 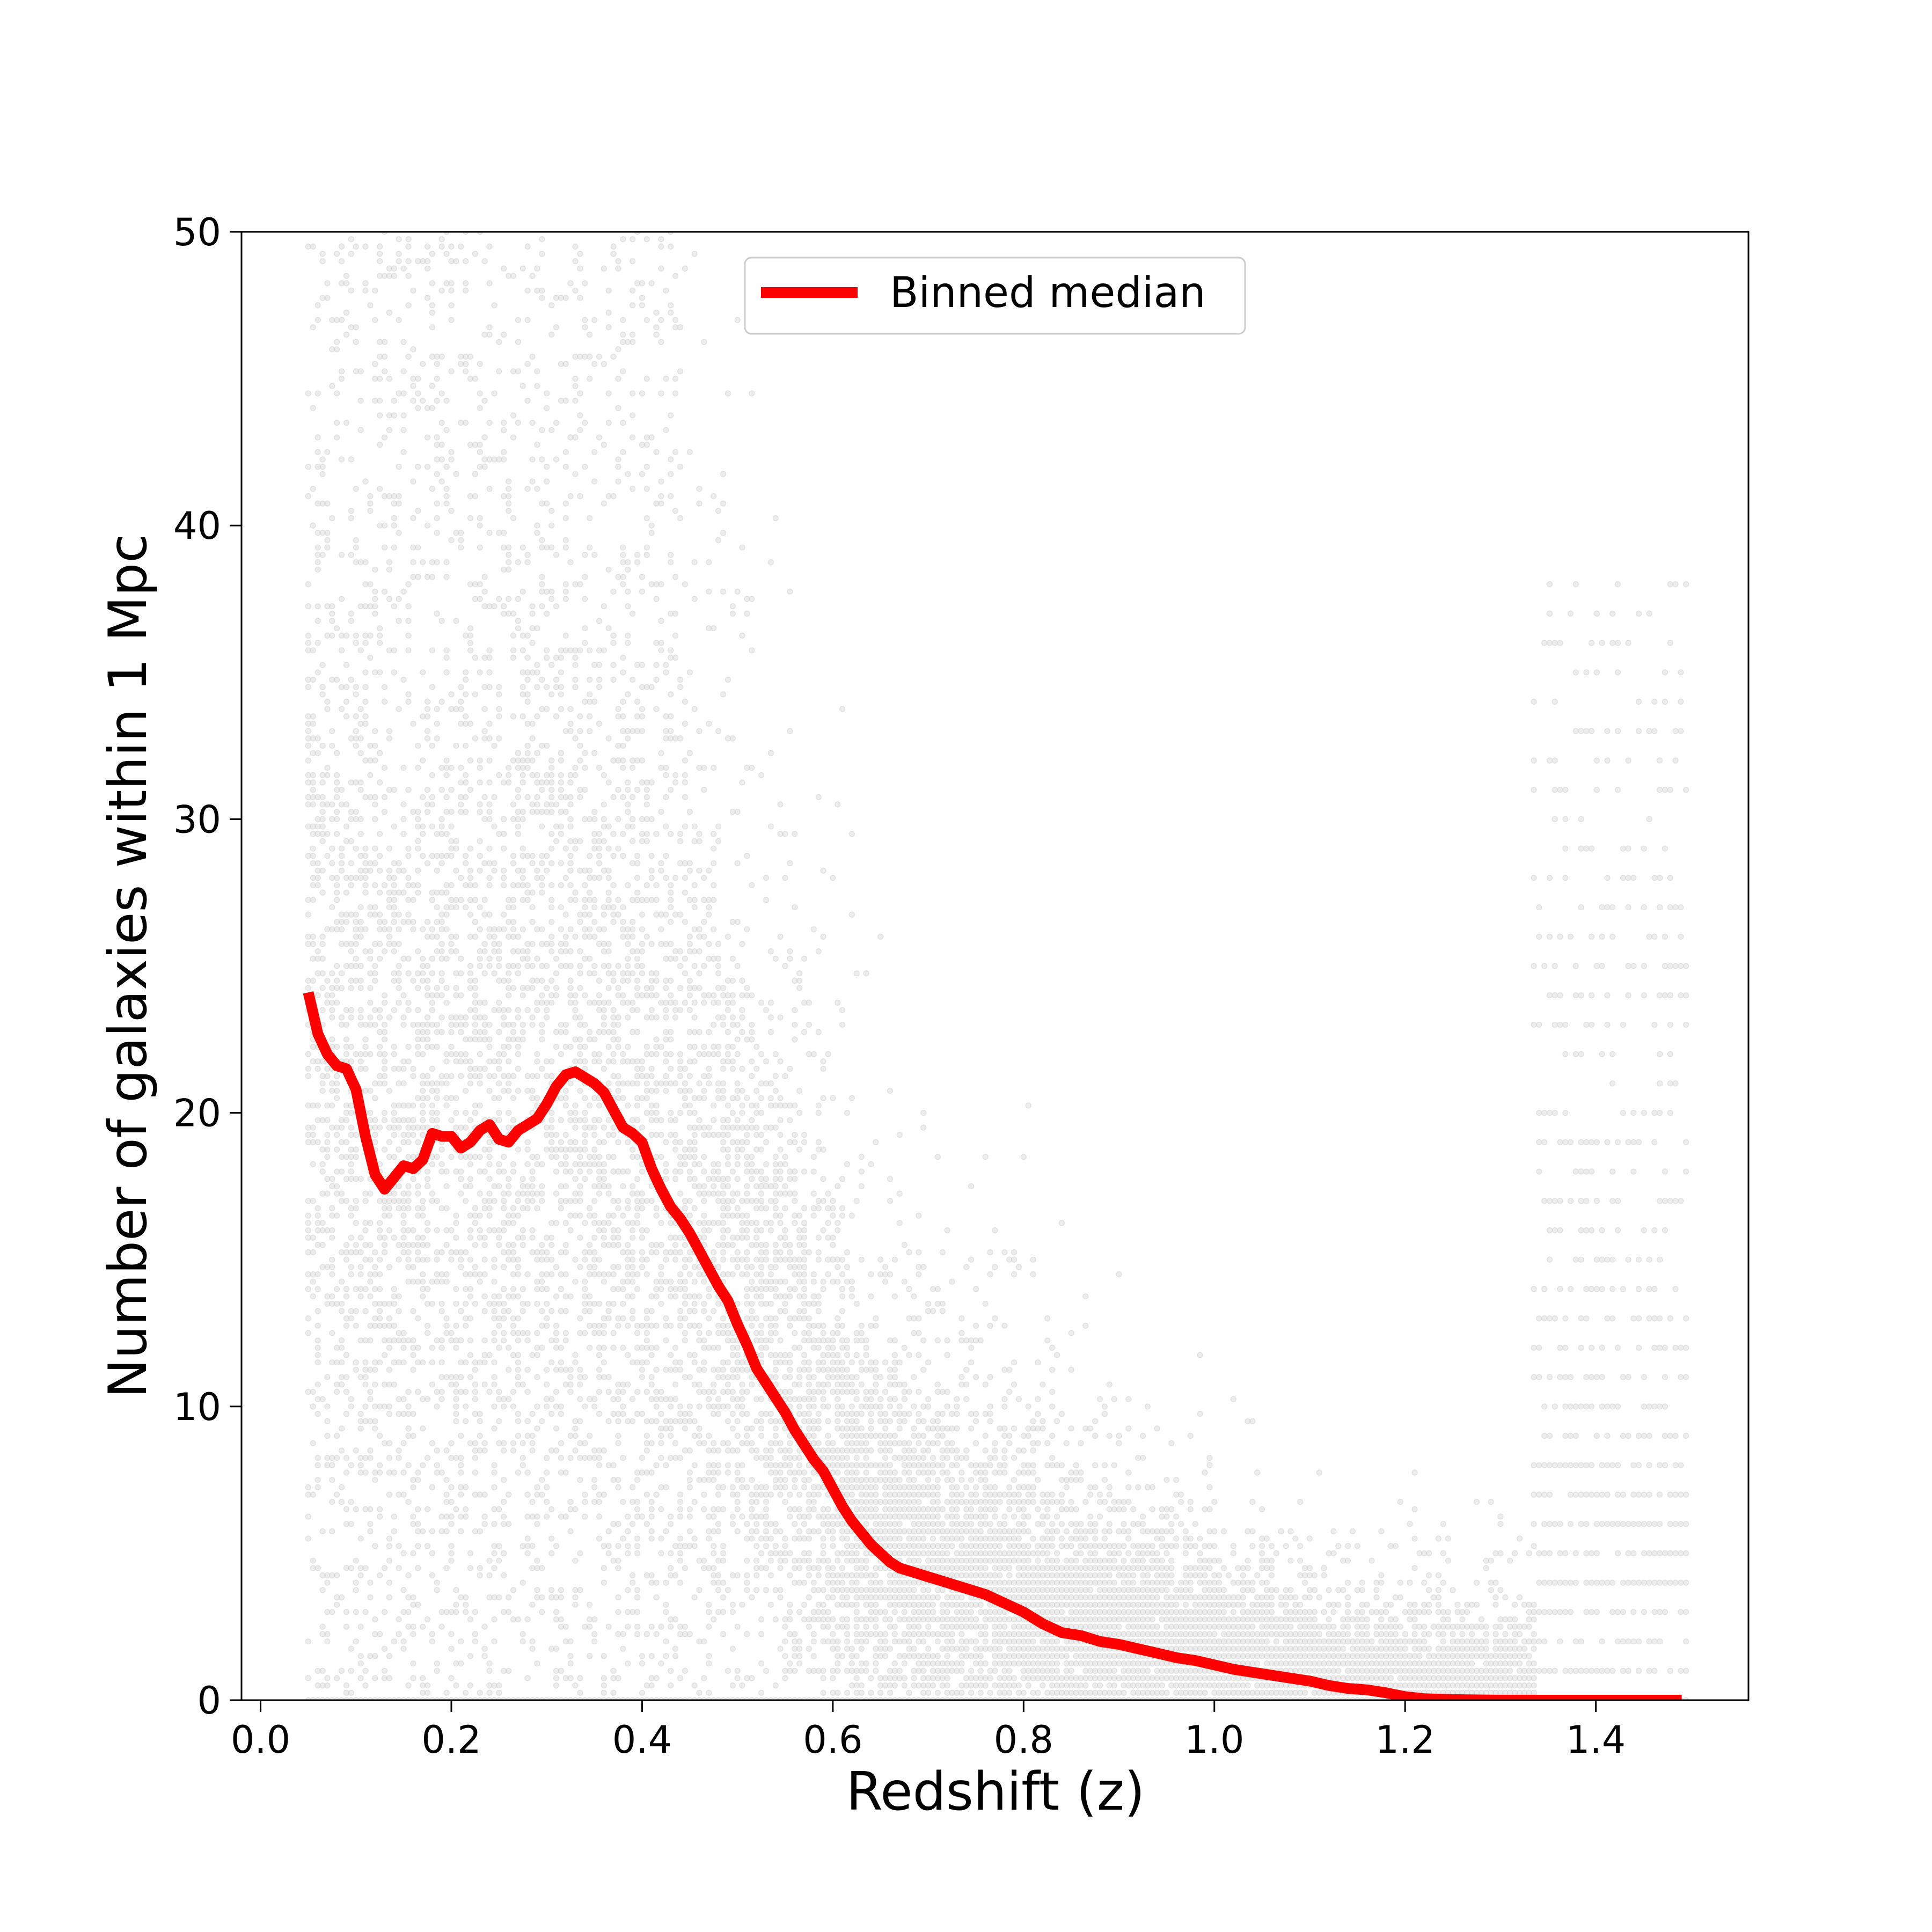 What do you see at coordinates (1214, 1740) in the screenshot?
I see `x-tick-label: 1.0` at bounding box center [1214, 1740].